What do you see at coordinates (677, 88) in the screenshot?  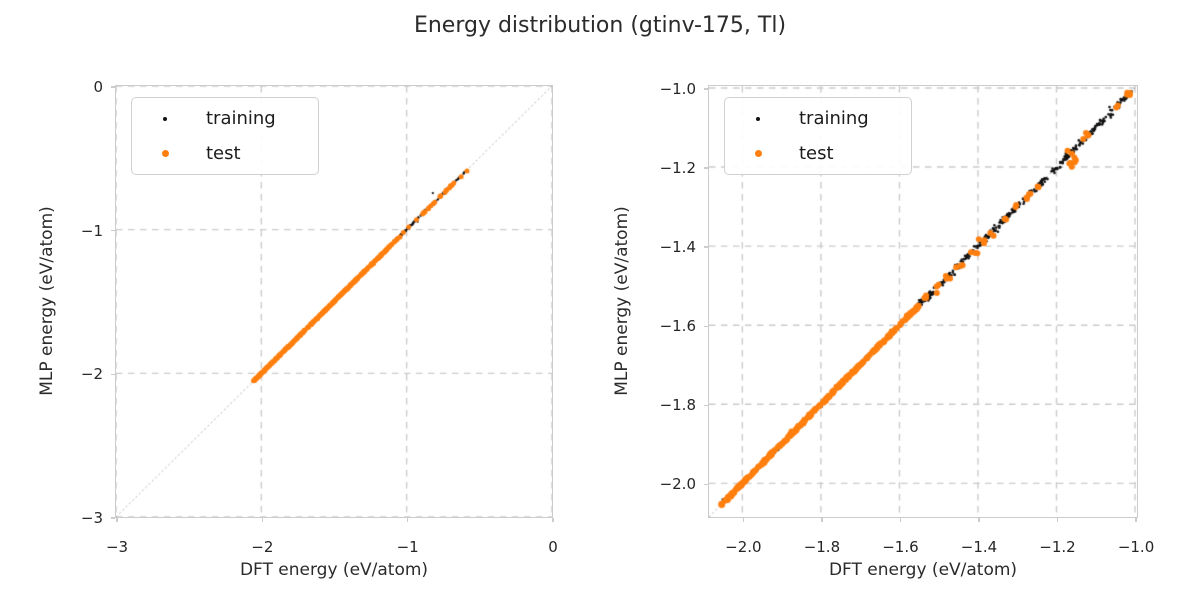 I see `y-tick-label: −1.0` at bounding box center [677, 88].